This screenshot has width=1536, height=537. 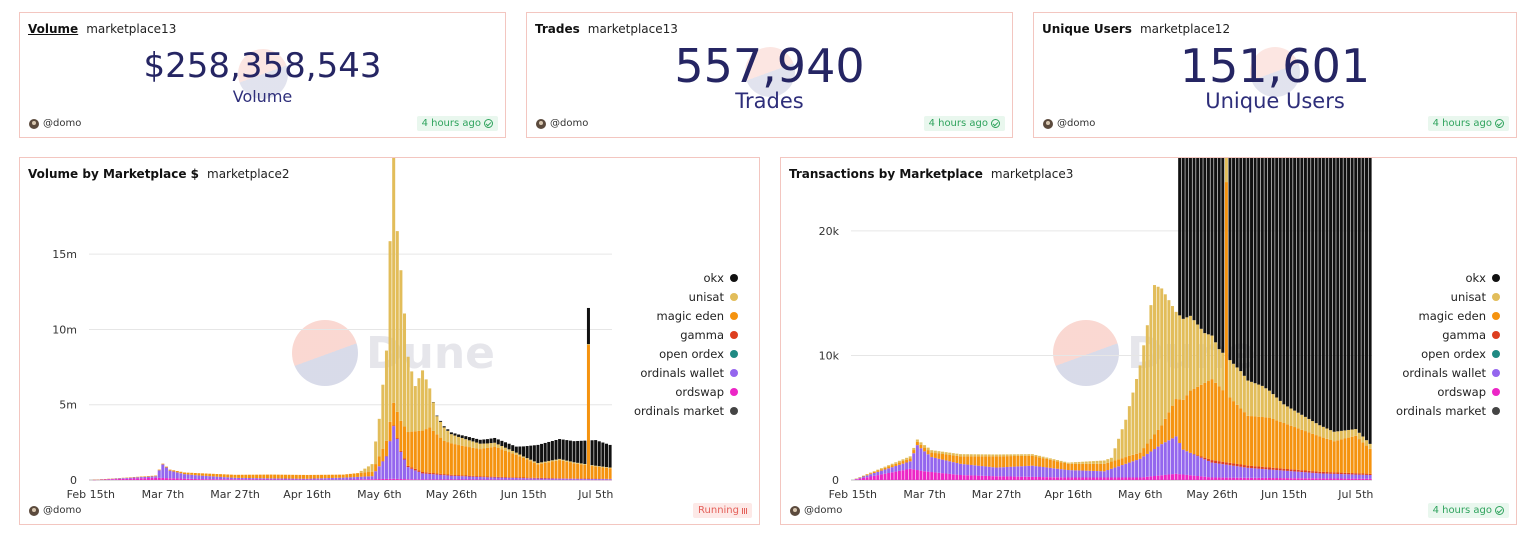 What do you see at coordinates (55, 123) in the screenshot?
I see `owner: @domo` at bounding box center [55, 123].